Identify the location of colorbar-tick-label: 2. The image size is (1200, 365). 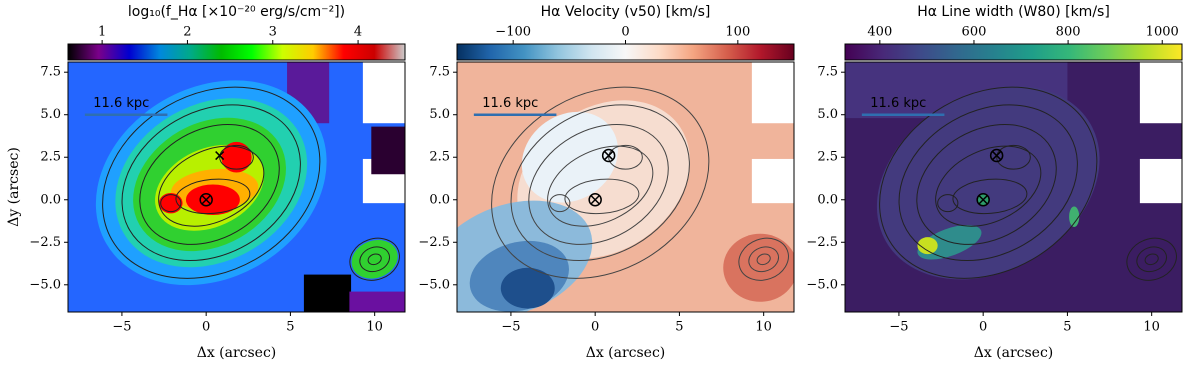
(187, 32).